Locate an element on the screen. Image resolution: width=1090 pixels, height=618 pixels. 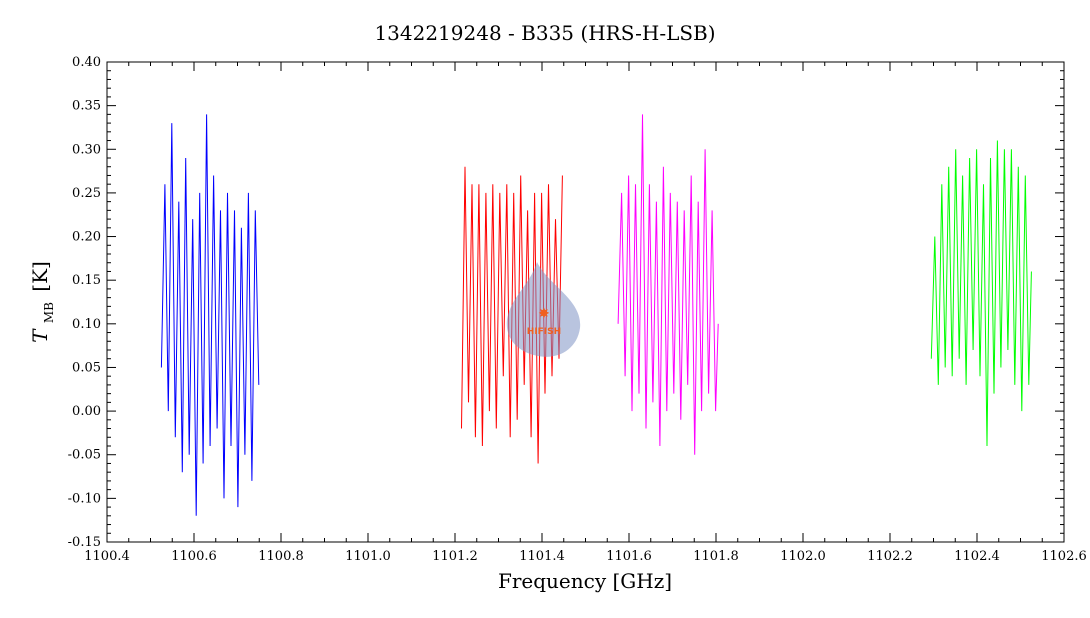
svg-text: T MB [K] is located at coordinates (43, 302).